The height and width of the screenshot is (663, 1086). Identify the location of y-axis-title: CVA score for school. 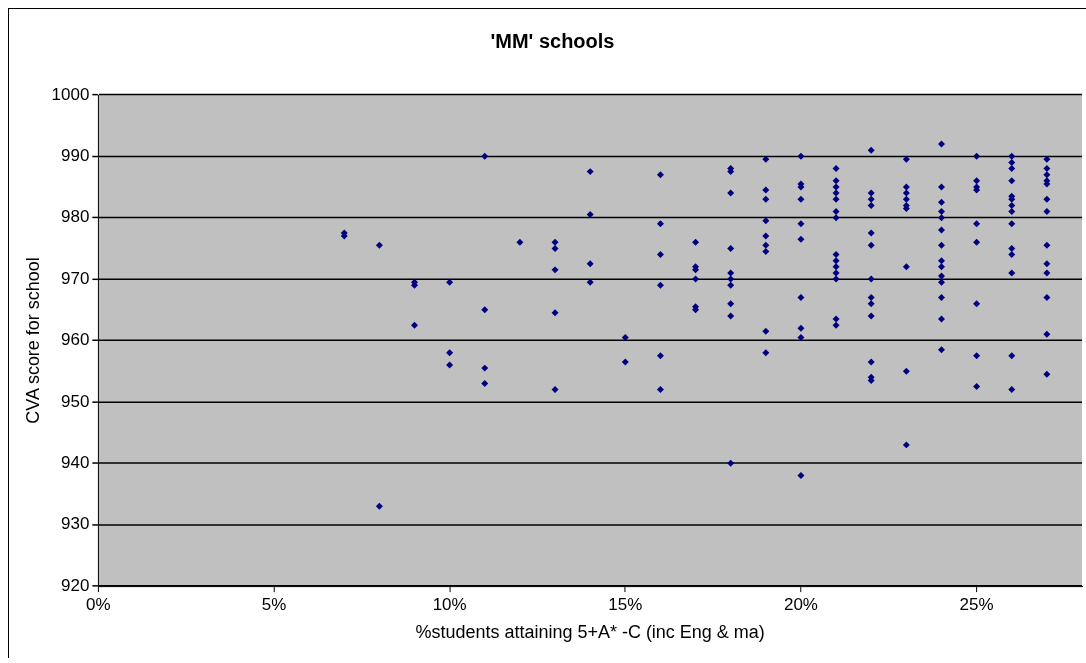
(32, 340).